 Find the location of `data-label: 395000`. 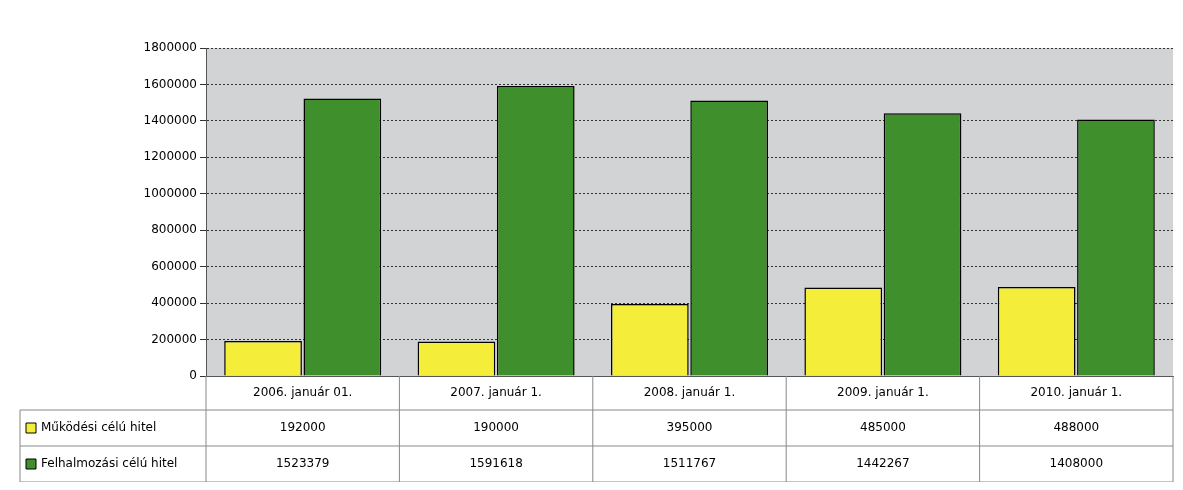

data-label: 395000 is located at coordinates (689, 427).